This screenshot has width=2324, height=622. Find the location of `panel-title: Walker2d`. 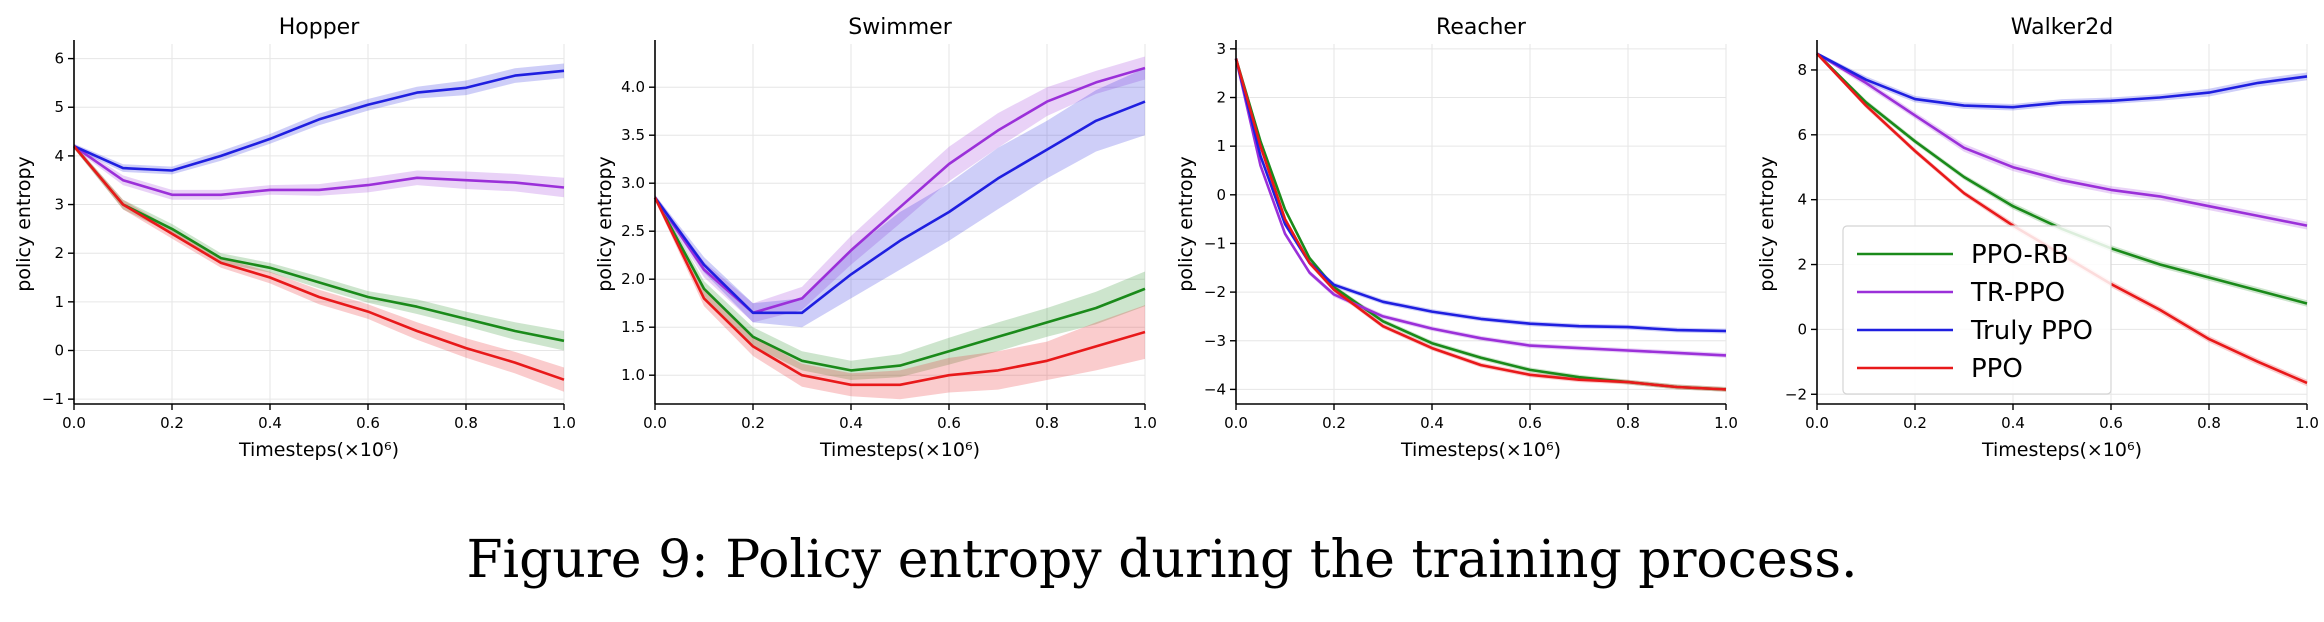

panel-title: Walker2d is located at coordinates (2062, 27).